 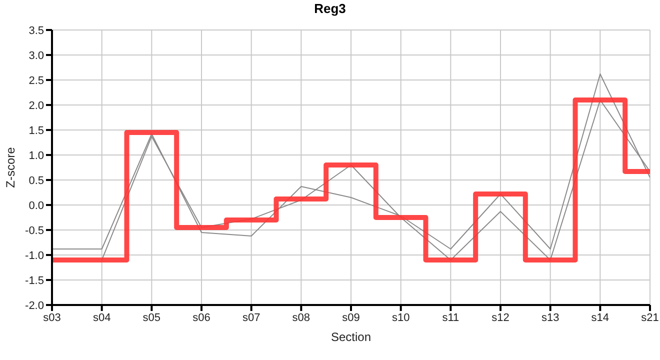 What do you see at coordinates (34, 230) in the screenshot?
I see `y-tick-label: -0.5` at bounding box center [34, 230].